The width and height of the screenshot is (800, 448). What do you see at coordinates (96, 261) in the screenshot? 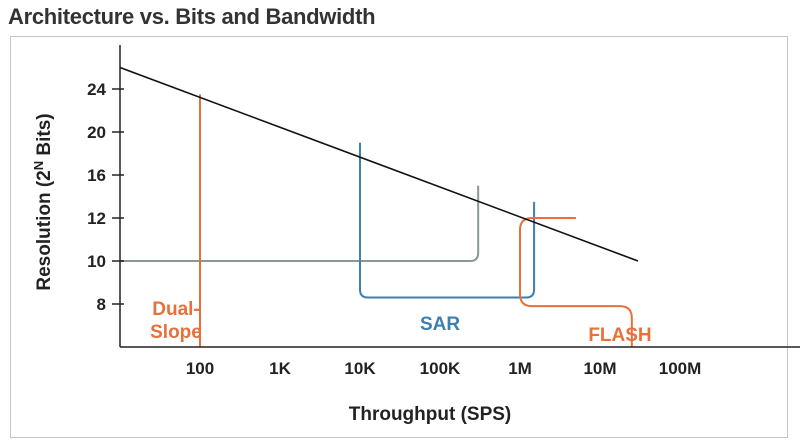
I see `y-tick-label: 10` at bounding box center [96, 261].